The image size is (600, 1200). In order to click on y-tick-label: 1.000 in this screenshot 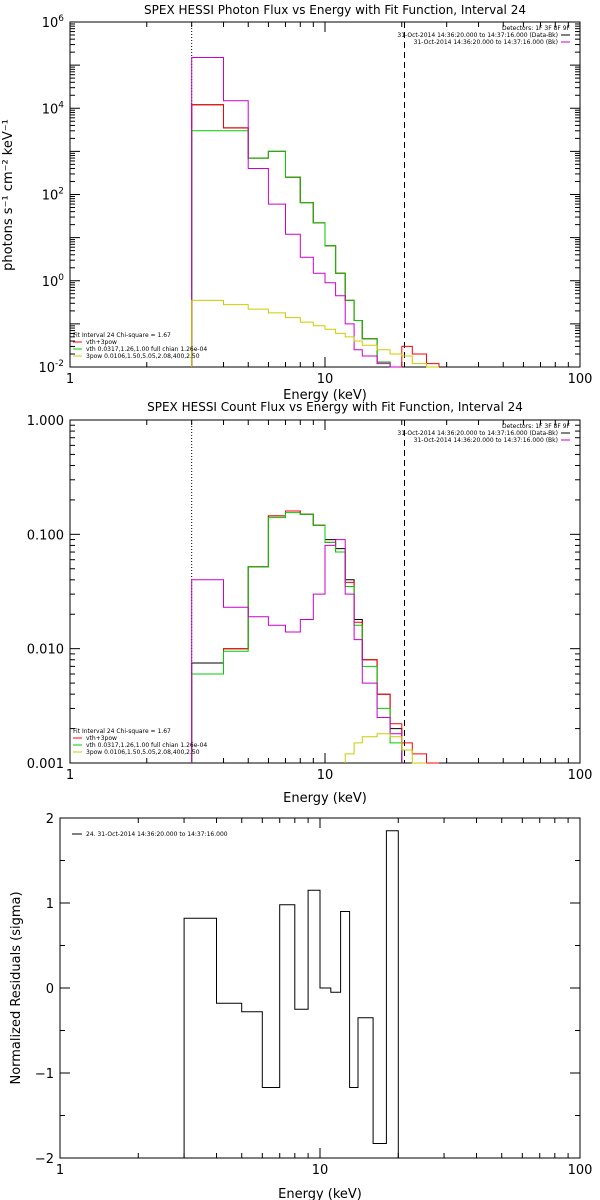, I will do `click(45, 421)`.